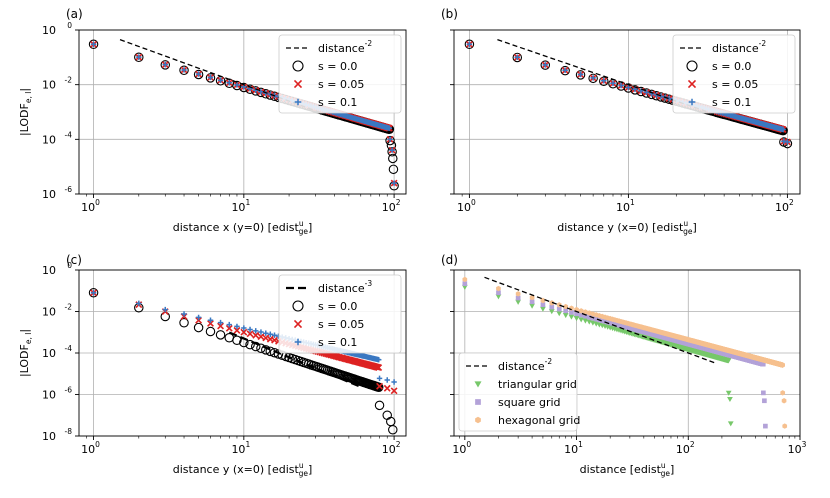 The width and height of the screenshot is (830, 498). Describe the element at coordinates (537, 384) in the screenshot. I see `legend-label: triangular grid` at that location.